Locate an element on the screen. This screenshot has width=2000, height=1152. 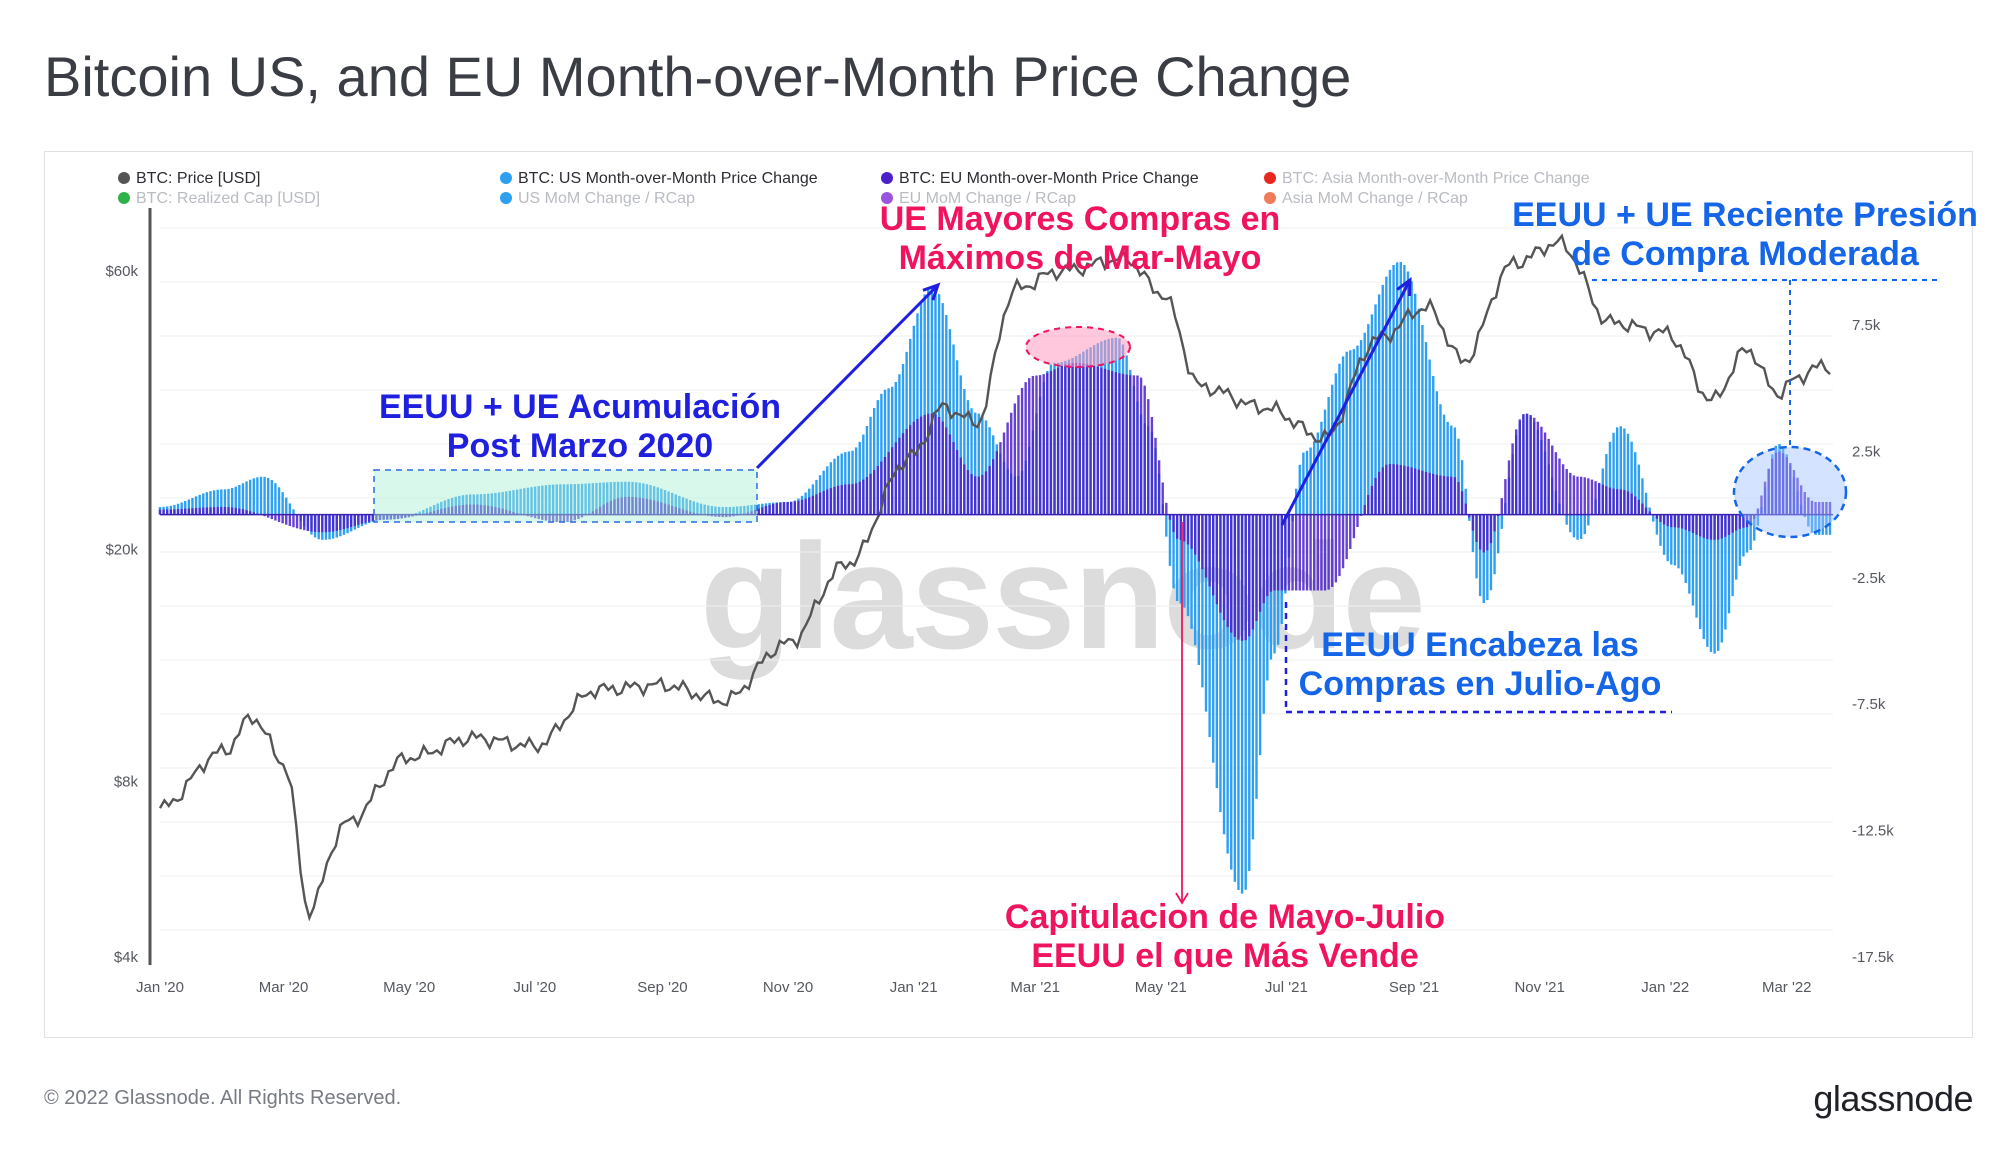
legend-item-price: BTC: Price [USD] is located at coordinates (189, 179).